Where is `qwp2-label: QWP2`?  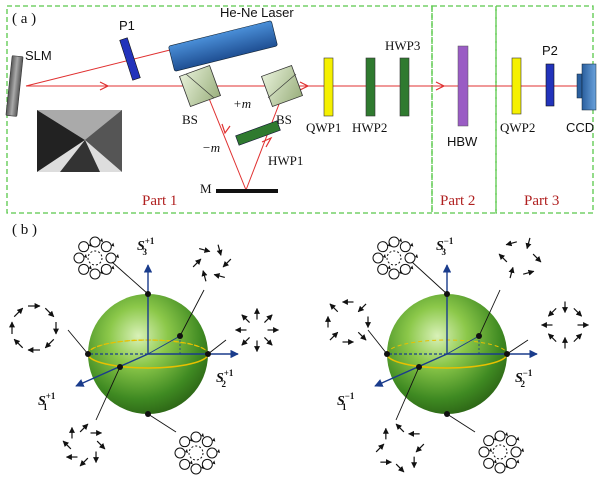 qwp2-label: QWP2 is located at coordinates (517, 127).